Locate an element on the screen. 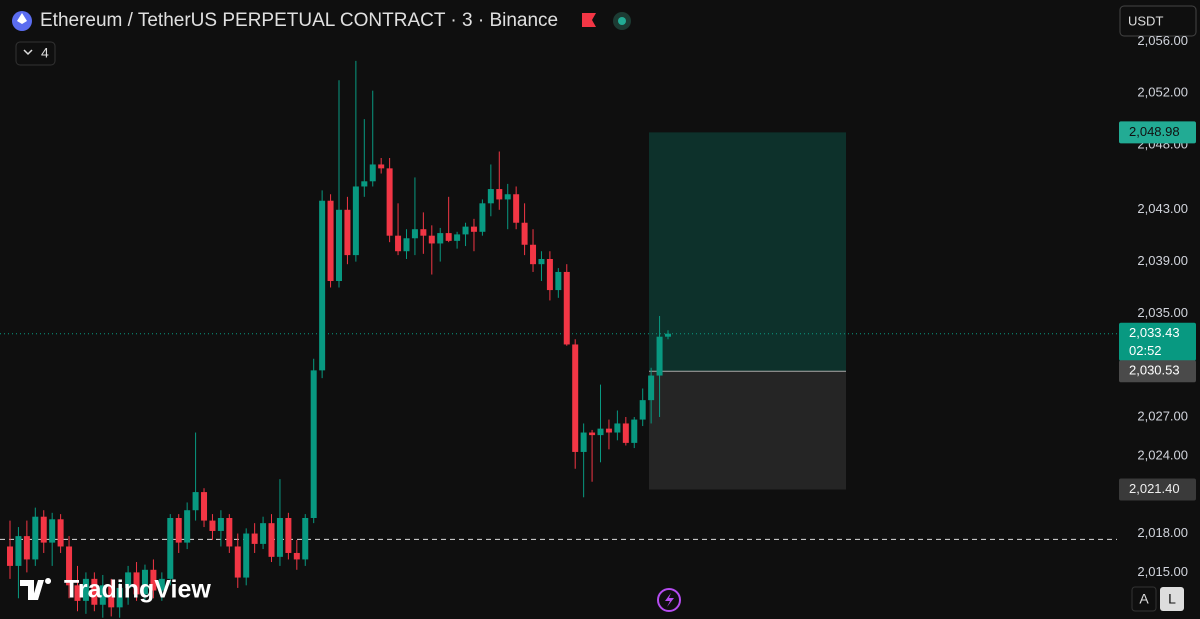  countdown: 02:52 is located at coordinates (1145, 350).